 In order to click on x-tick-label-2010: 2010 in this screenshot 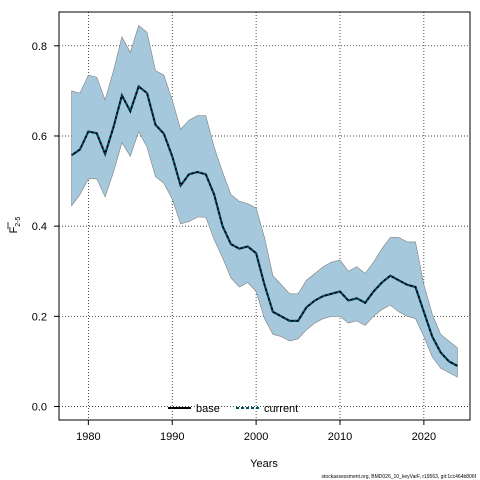, I will do `click(340, 437)`.